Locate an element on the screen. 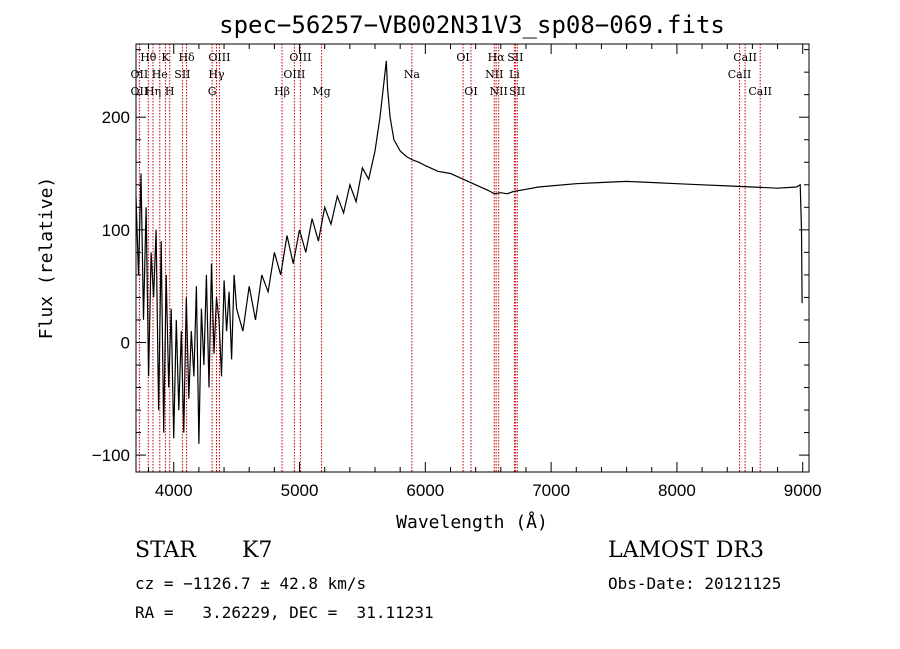 The height and width of the screenshot is (649, 900). x-axis-label: Wavelength (Å) is located at coordinates (472, 522).